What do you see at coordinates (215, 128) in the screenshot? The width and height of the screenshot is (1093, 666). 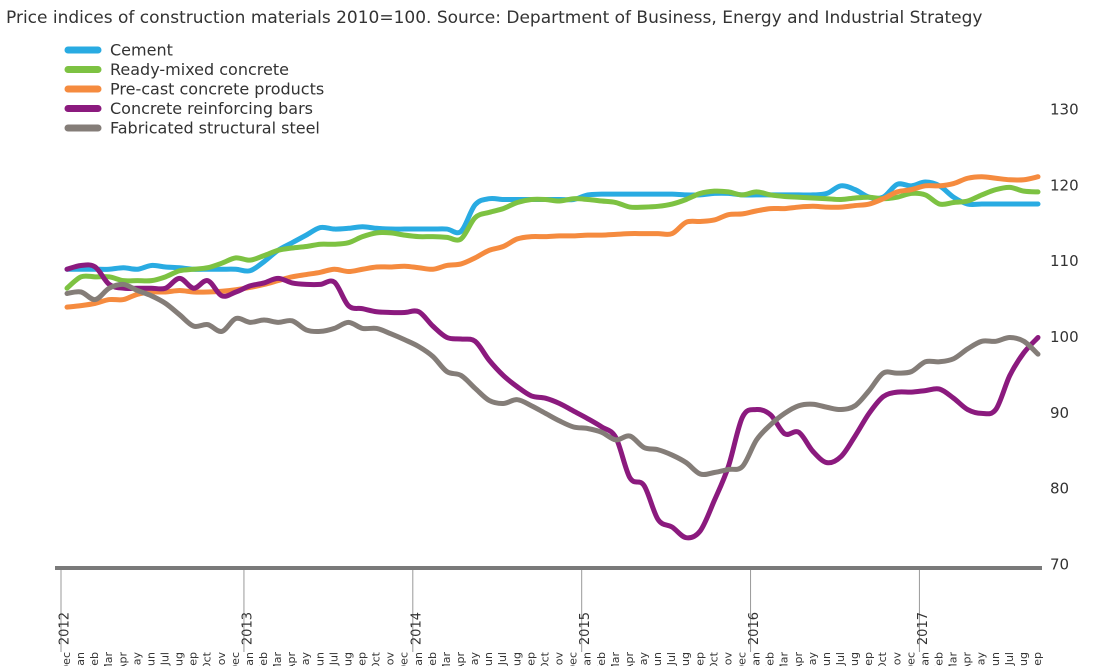 I see `legend-label: Fabricated structural steel` at bounding box center [215, 128].